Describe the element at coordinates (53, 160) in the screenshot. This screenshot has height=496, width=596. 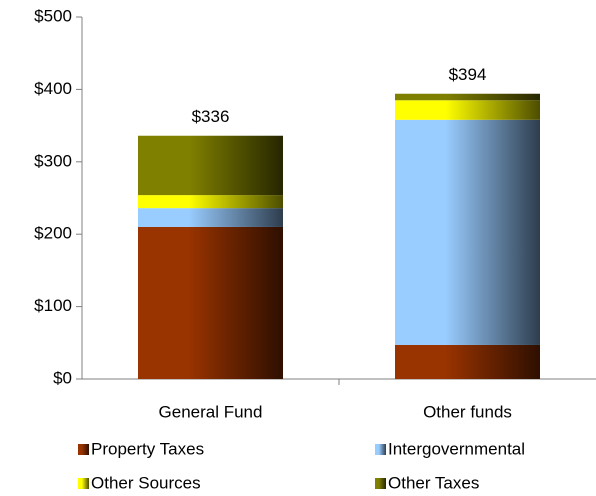
I see `y-tick-label: $300` at that location.